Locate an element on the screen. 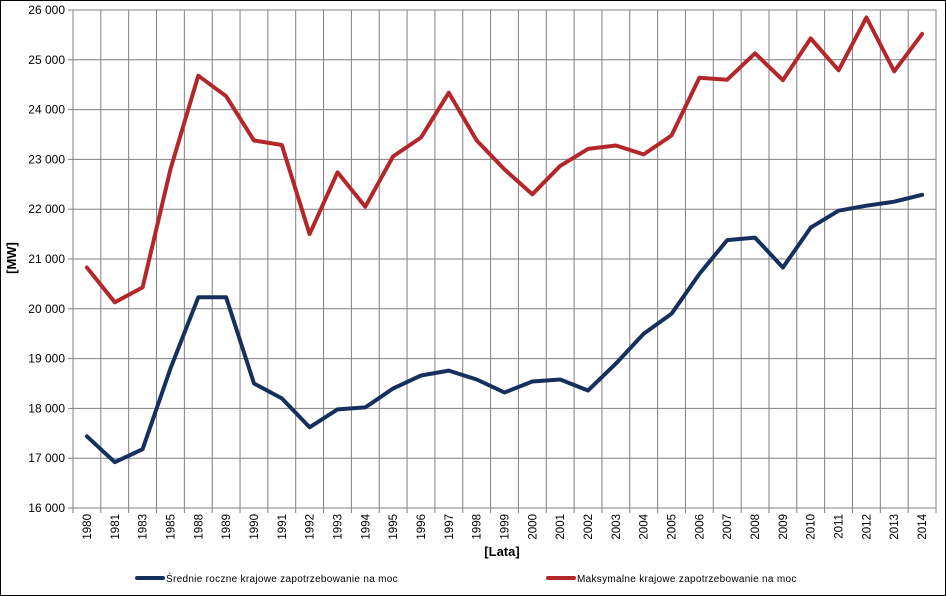  y-tick-label: 24 000 is located at coordinates (46, 110).